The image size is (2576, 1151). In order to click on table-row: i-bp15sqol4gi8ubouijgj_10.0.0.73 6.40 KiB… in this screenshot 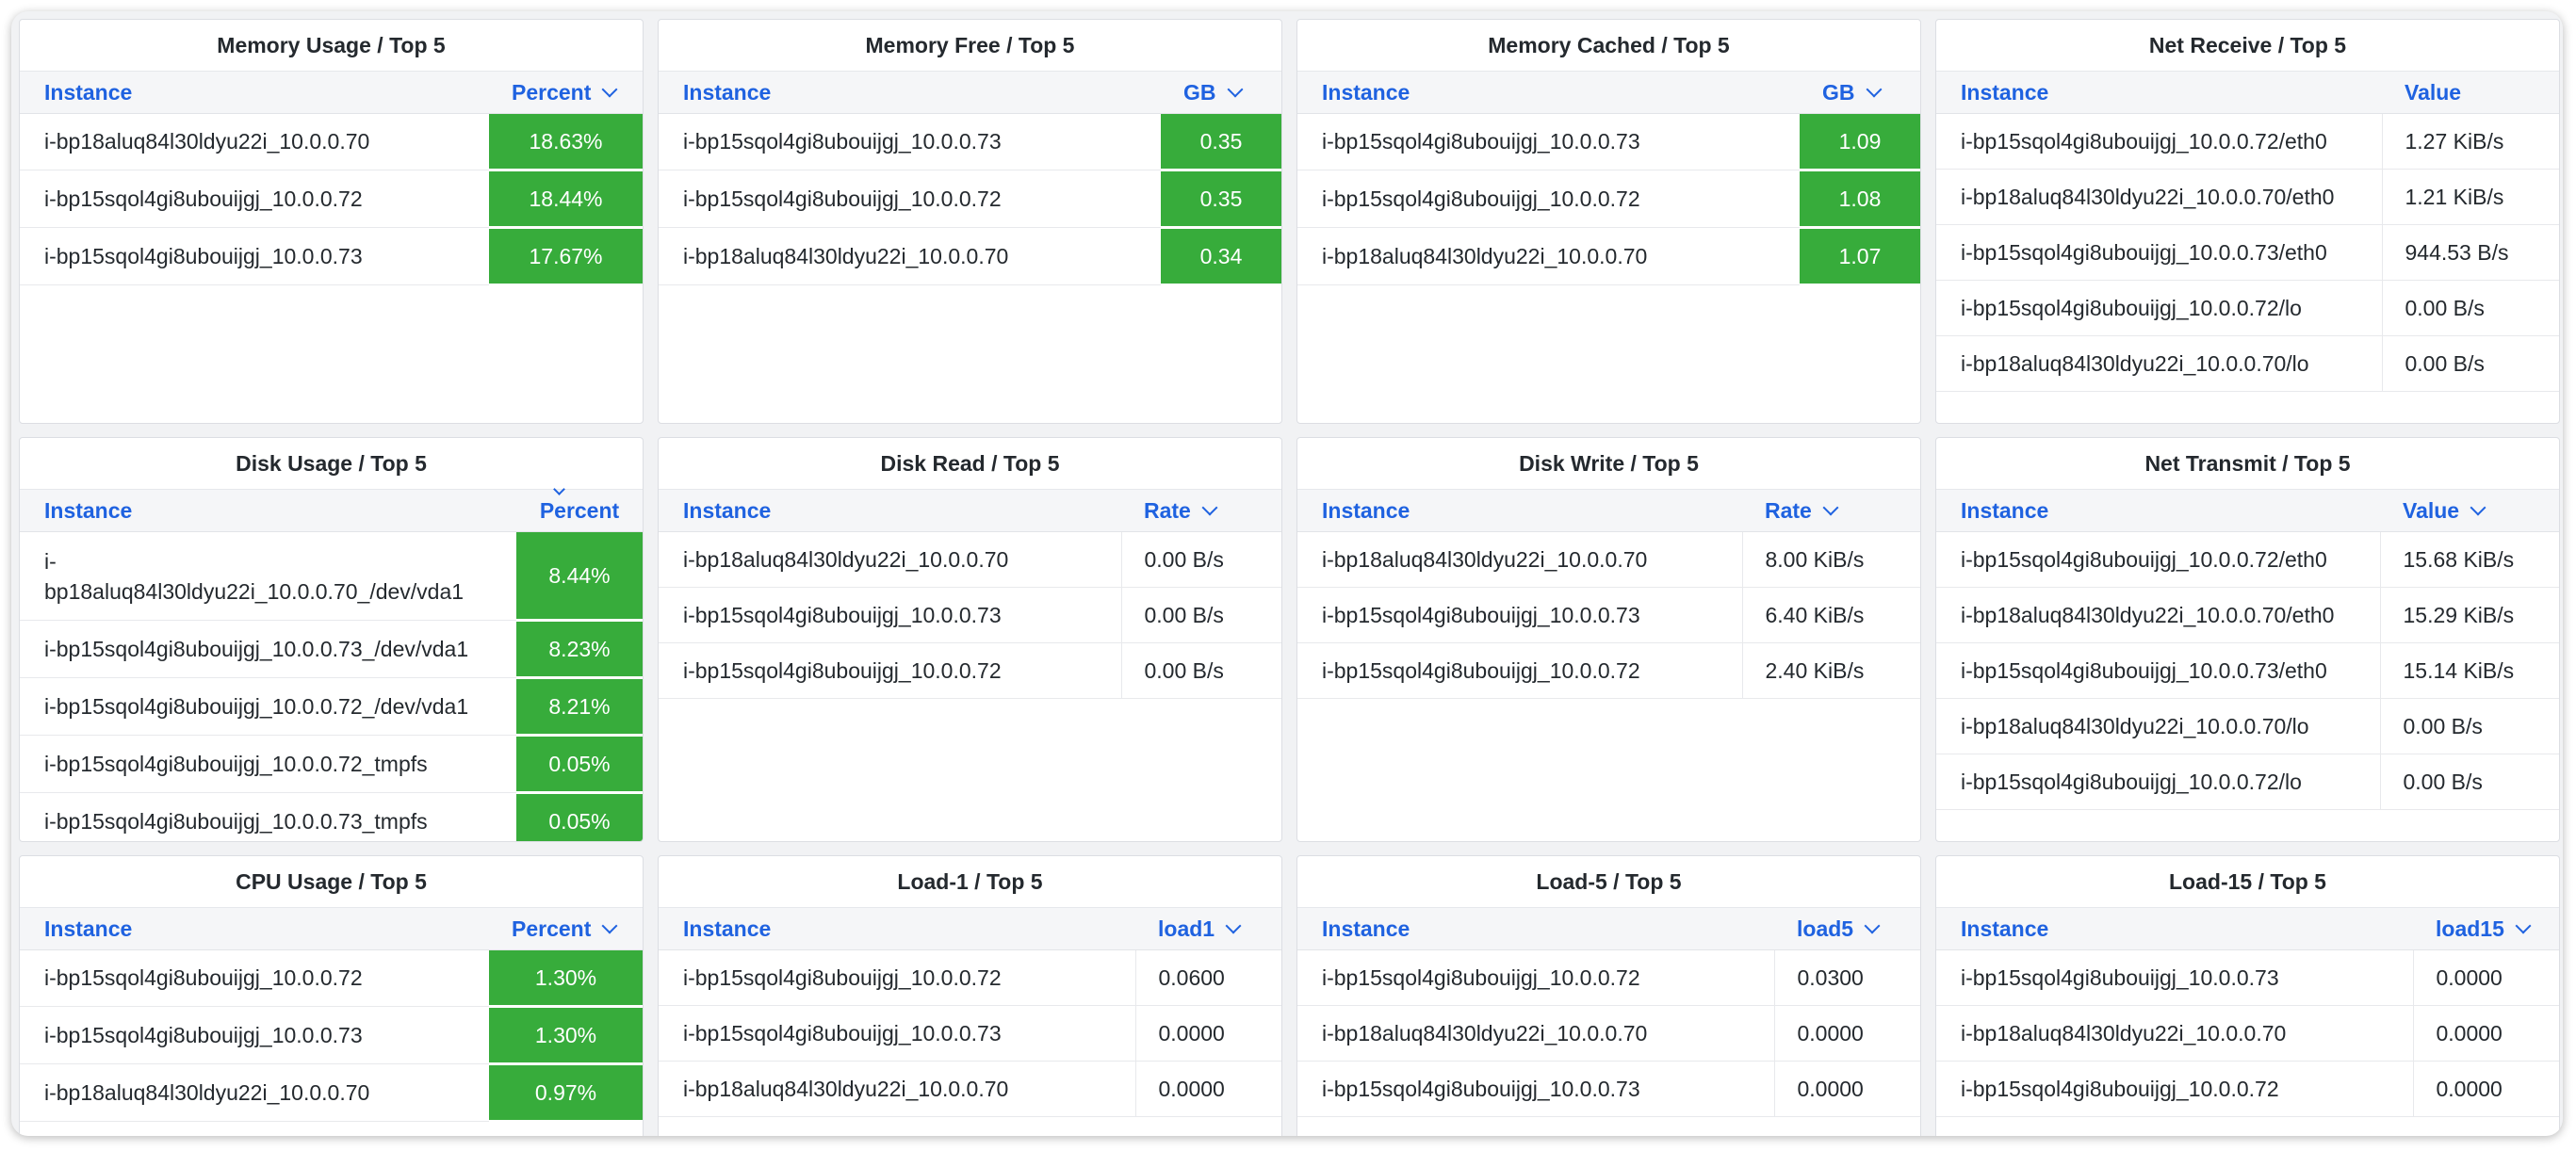, I will do `click(1608, 615)`.